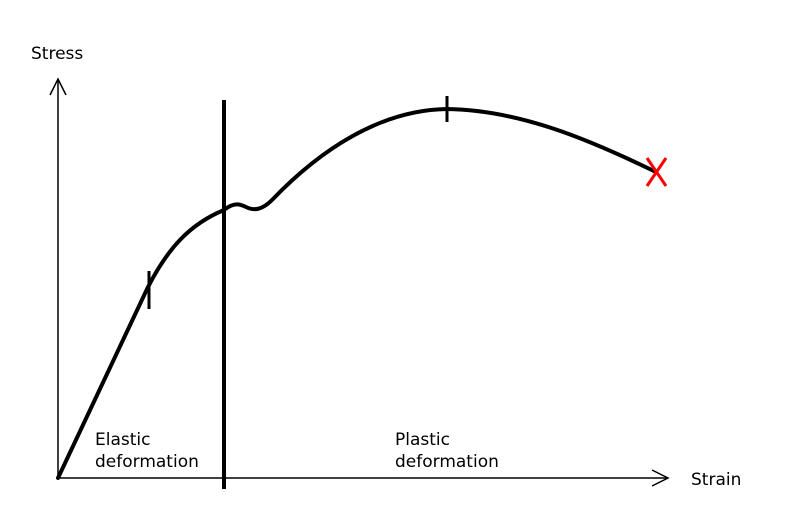 This screenshot has height=522, width=800. Describe the element at coordinates (58, 86) in the screenshot. I see `y-axis-arrow-icon` at that location.